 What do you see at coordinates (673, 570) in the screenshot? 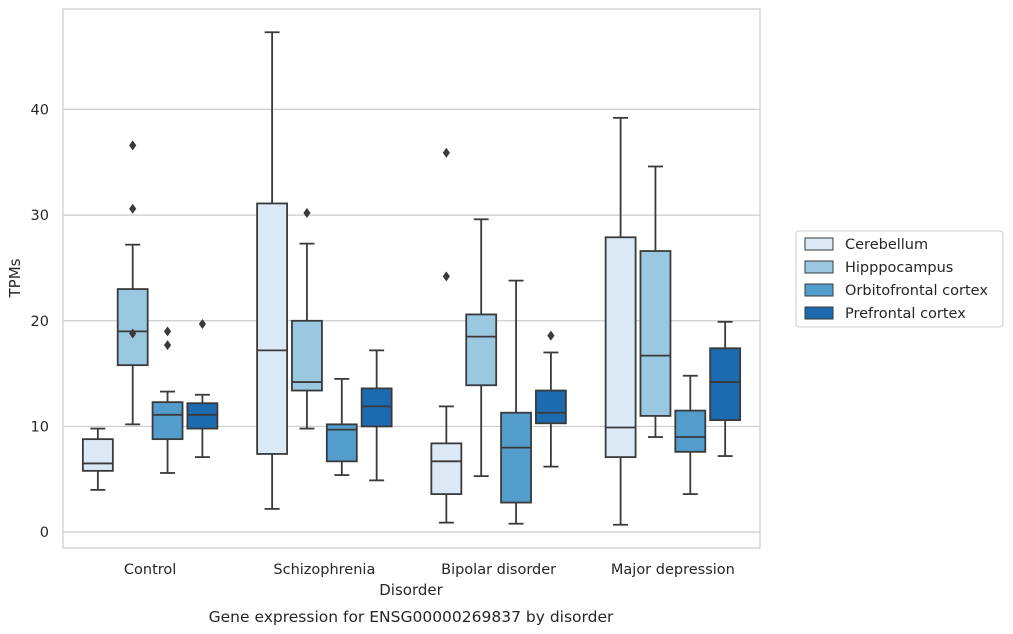
I see `x-tick-label-3: Major depression` at bounding box center [673, 570].